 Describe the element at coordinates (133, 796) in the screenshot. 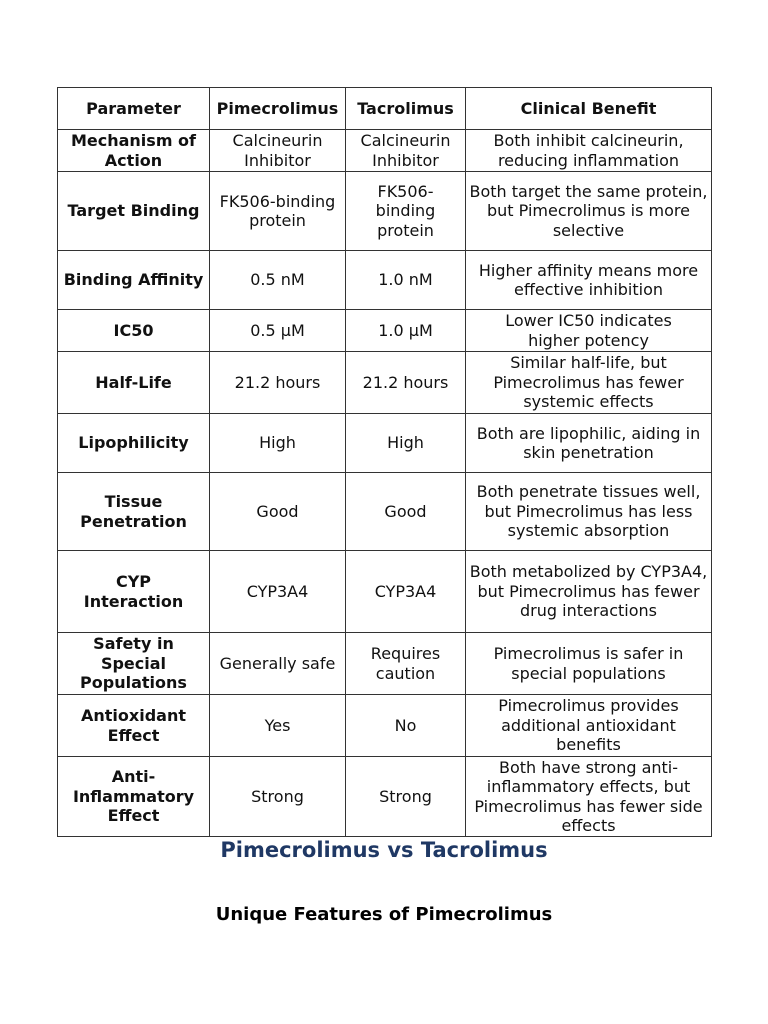

I see `row-parameter: Anti-Inflammatory Effect` at that location.